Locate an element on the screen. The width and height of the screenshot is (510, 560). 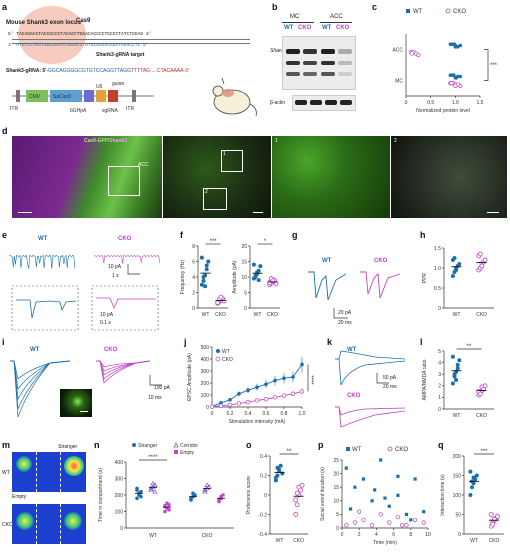
y-axis-label: Preference score is located at coordinates (249, 495).